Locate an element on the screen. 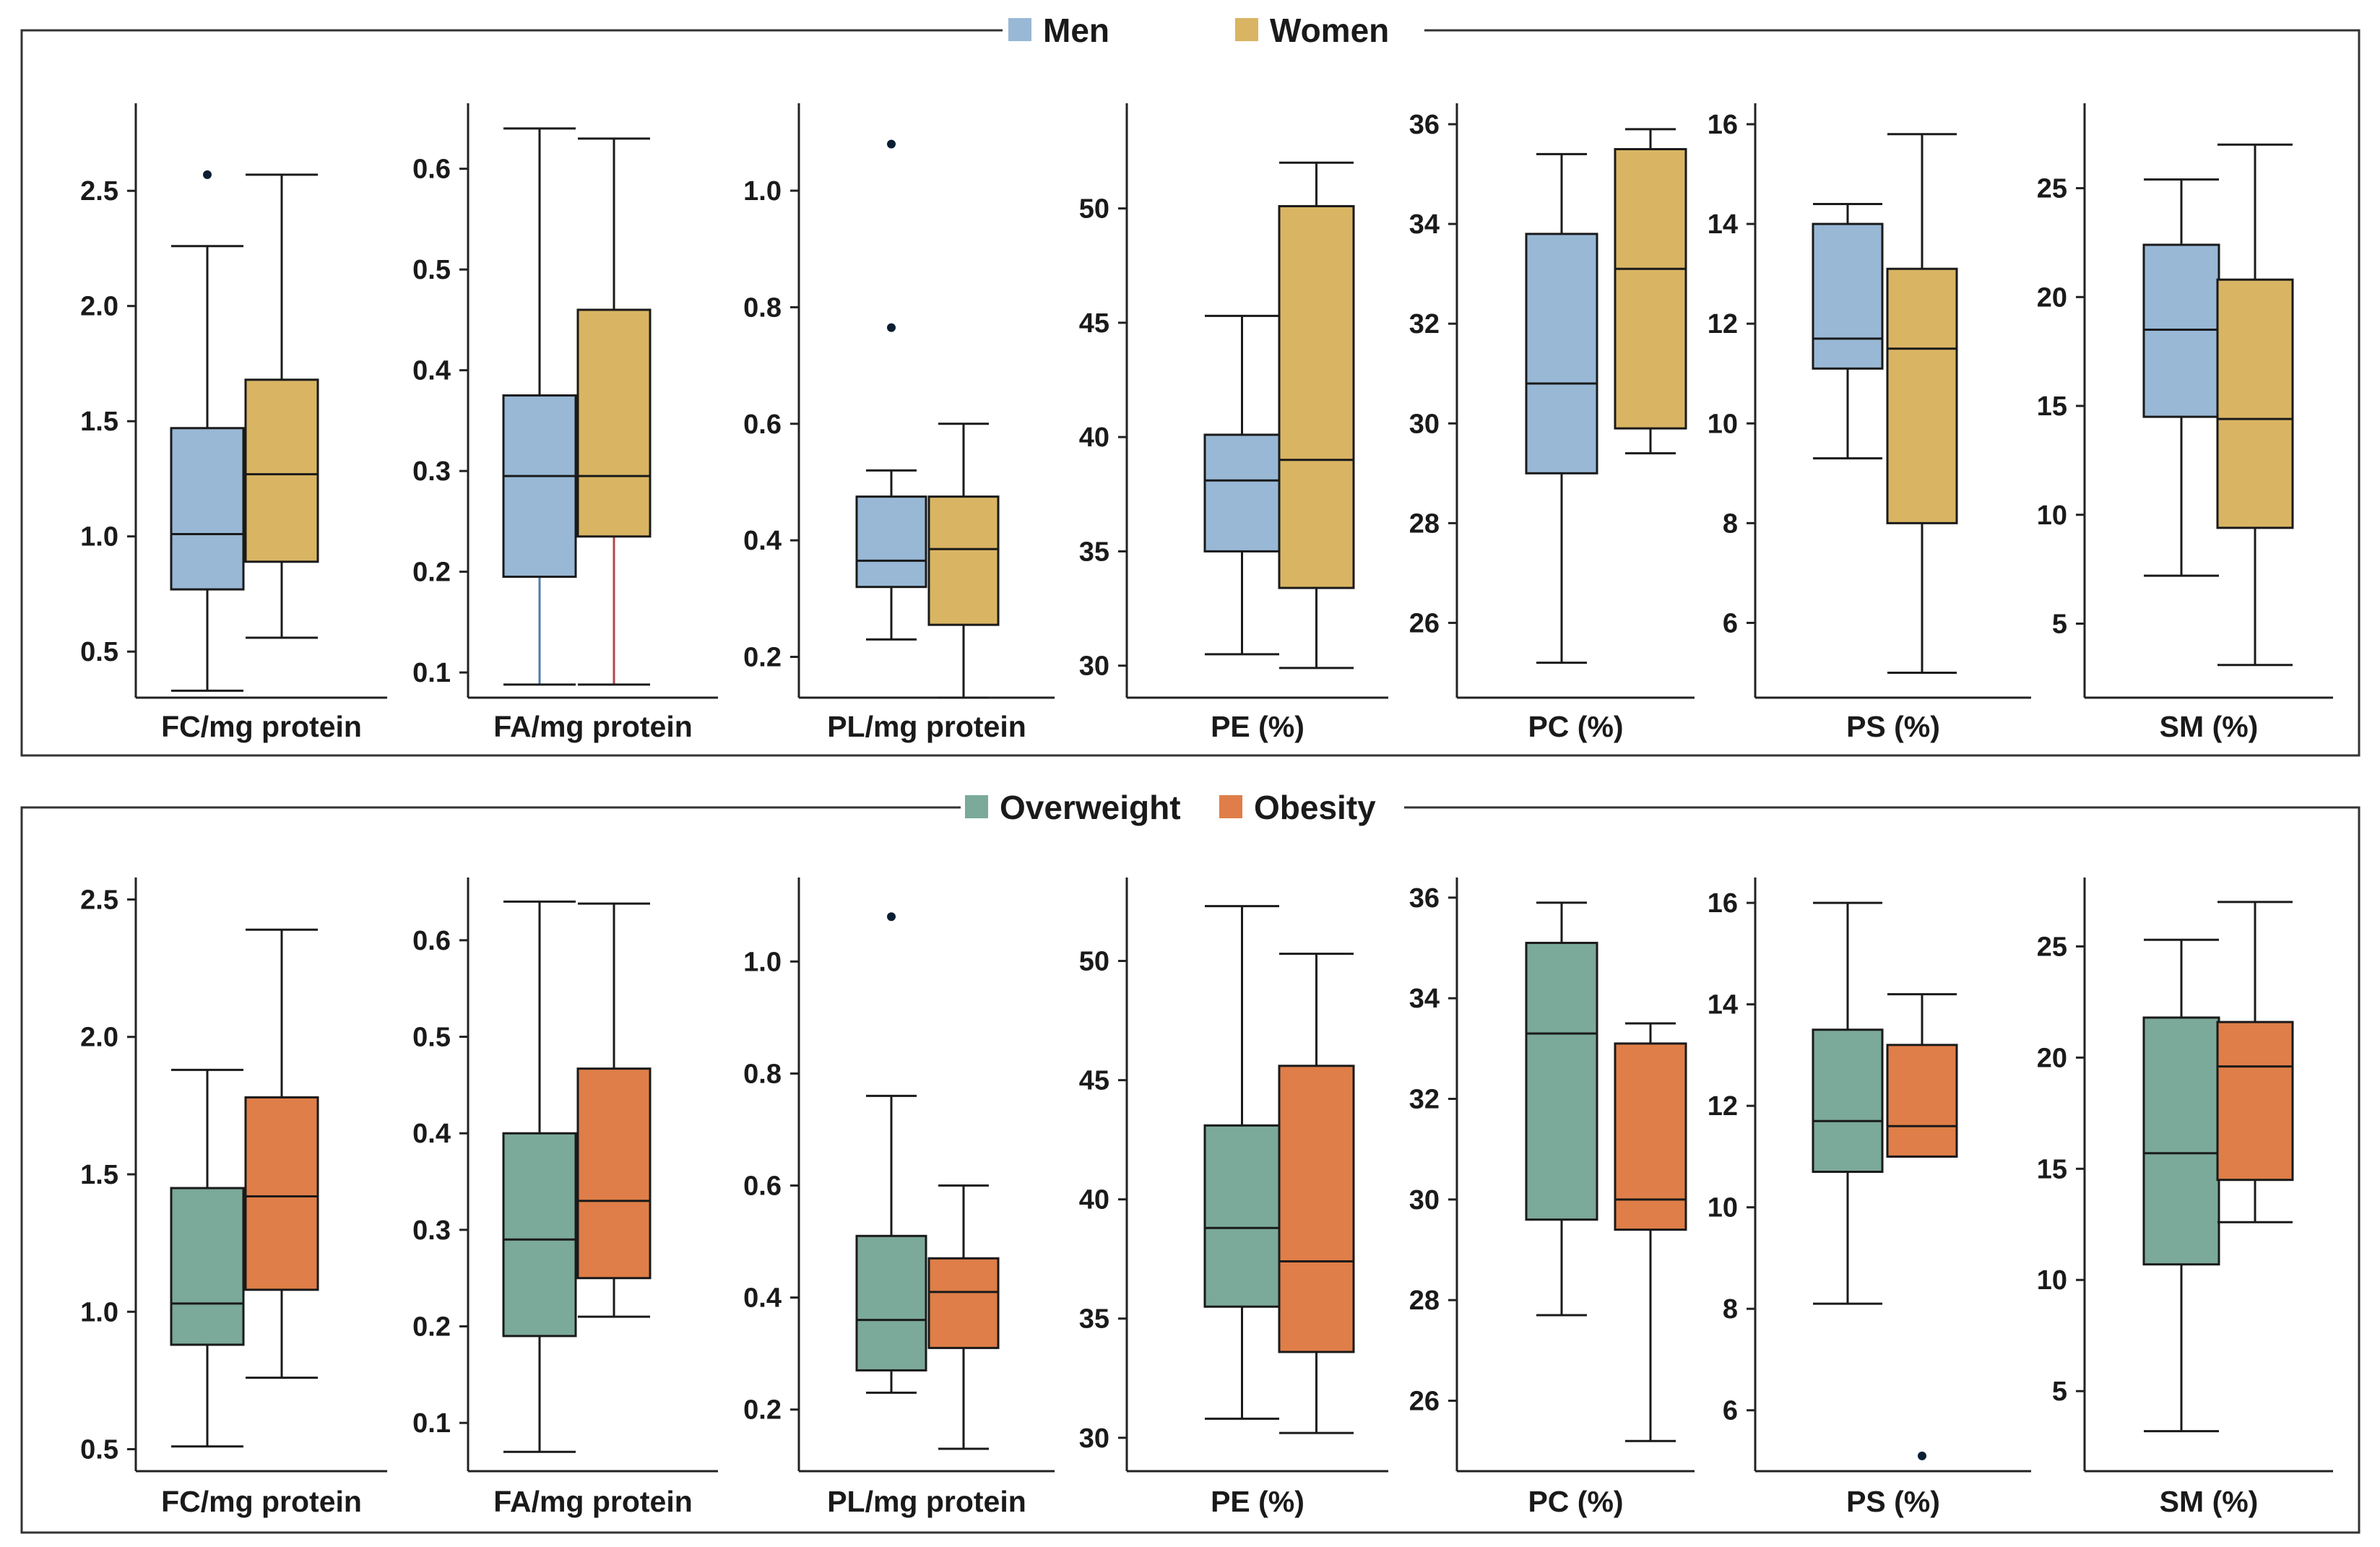  y-tick-label: 0.1 is located at coordinates (431, 1423).